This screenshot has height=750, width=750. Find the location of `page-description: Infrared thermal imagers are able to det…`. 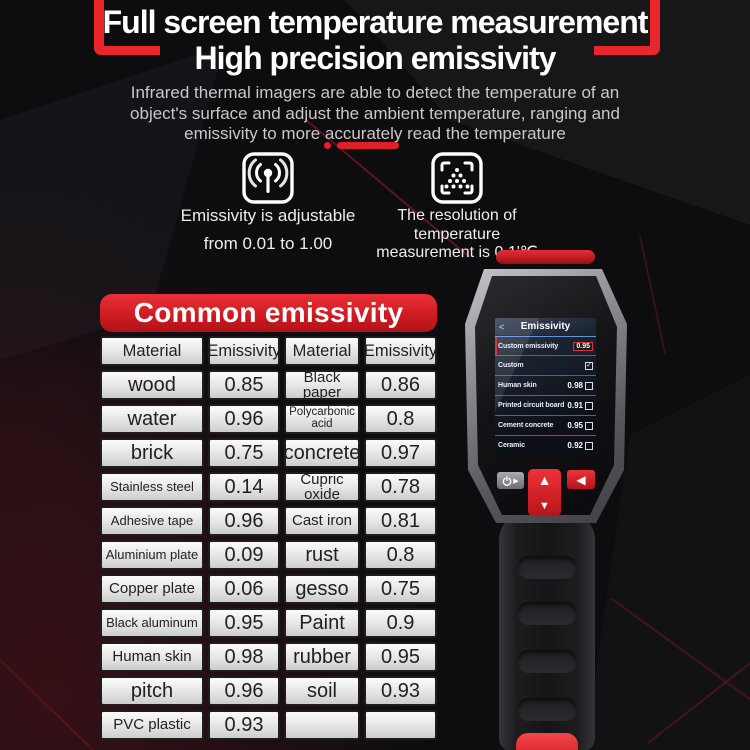

page-description: Infrared thermal imagers are able to det… is located at coordinates (375, 113).